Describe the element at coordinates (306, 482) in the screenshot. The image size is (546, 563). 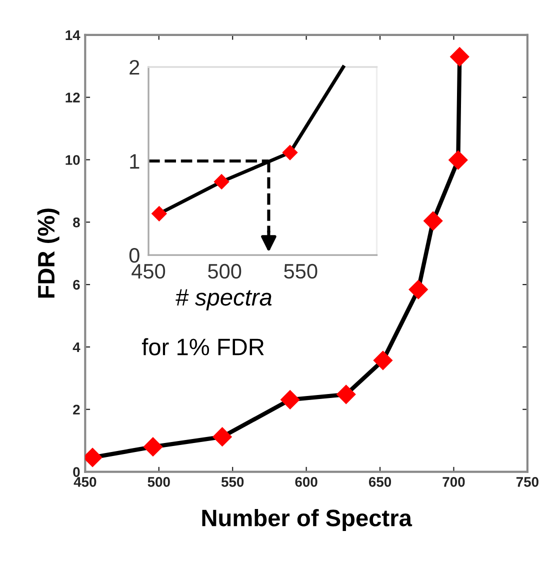
I see `x-tick-label: 600` at that location.